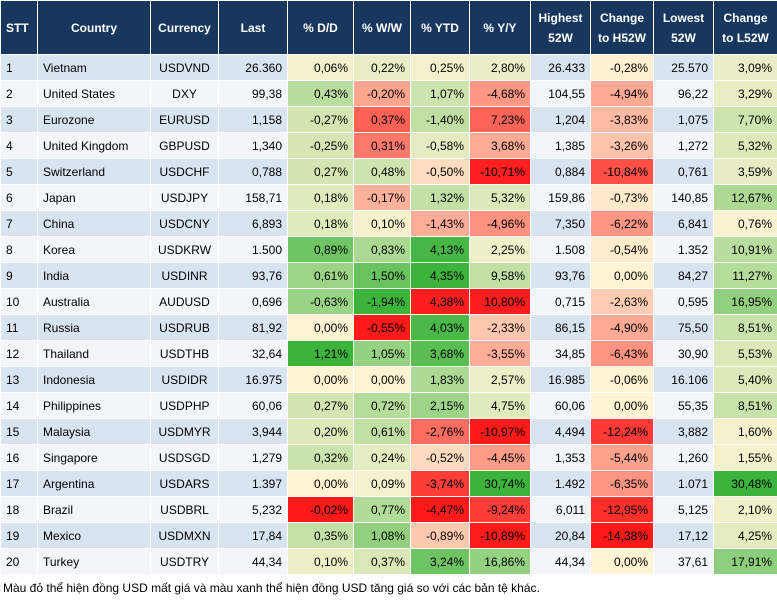  Describe the element at coordinates (745, 562) in the screenshot. I see `value-cell: 17,91%` at that location.